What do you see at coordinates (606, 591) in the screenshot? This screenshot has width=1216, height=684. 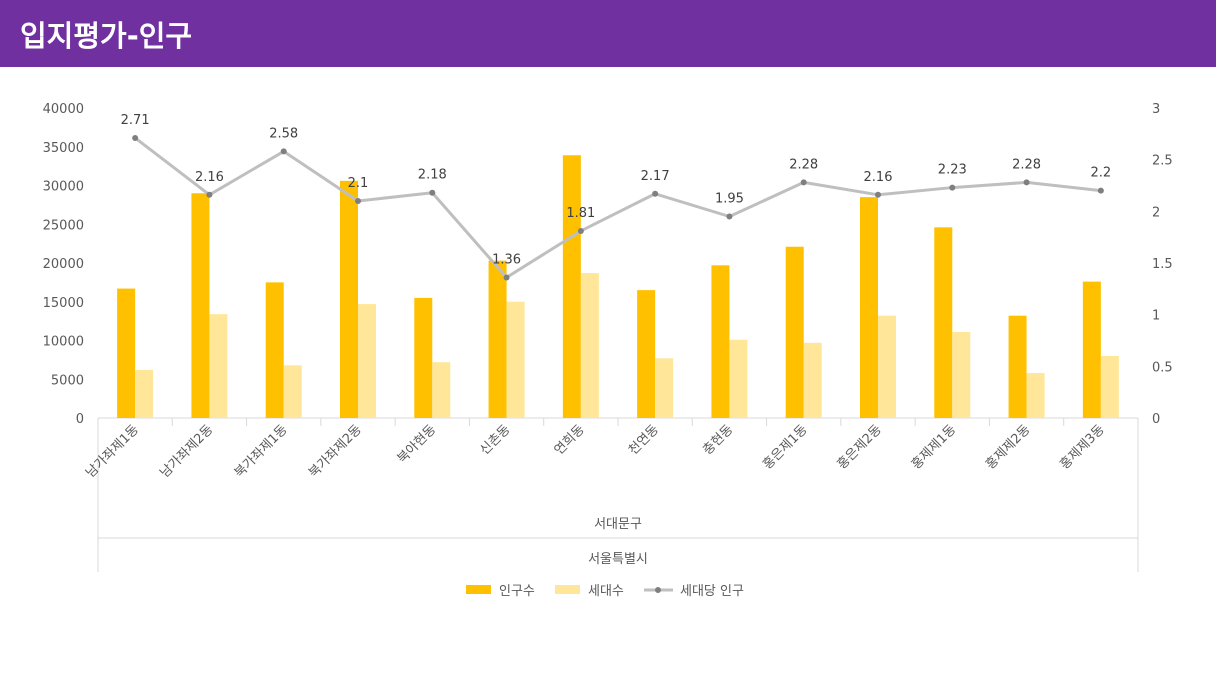 I see `legend-label-households: 세대수` at bounding box center [606, 591].